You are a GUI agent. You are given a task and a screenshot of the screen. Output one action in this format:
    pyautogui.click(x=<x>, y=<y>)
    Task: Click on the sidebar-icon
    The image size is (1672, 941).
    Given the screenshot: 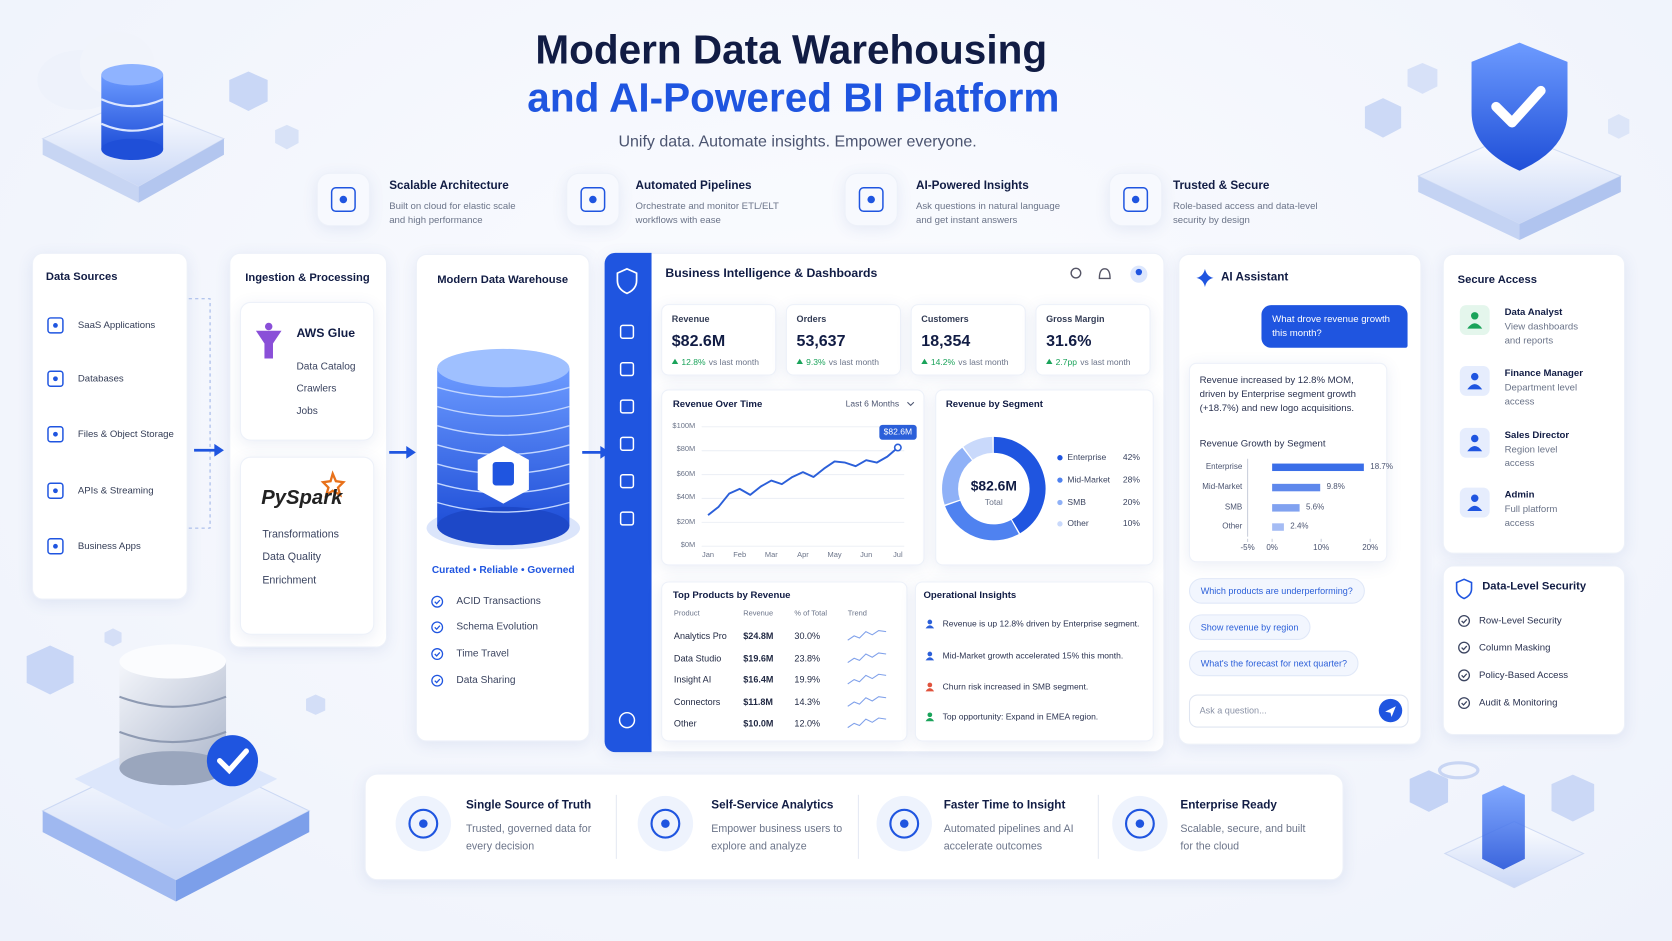 What is the action you would take?
    pyautogui.click(x=627, y=443)
    